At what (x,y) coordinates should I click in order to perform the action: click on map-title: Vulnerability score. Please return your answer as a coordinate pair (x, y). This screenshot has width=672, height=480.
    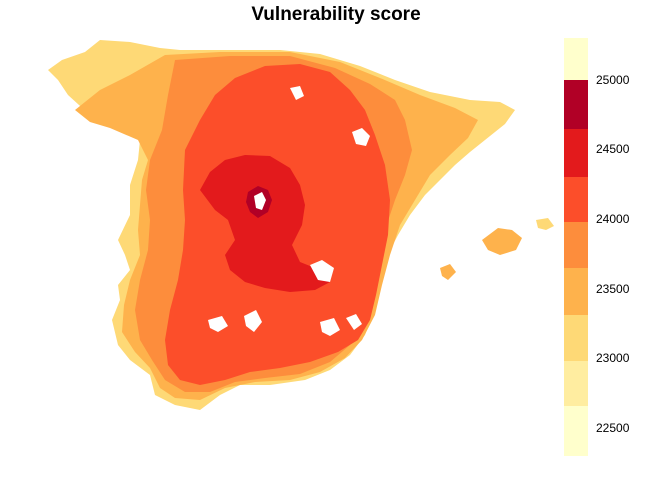
    Looking at the image, I should click on (336, 14).